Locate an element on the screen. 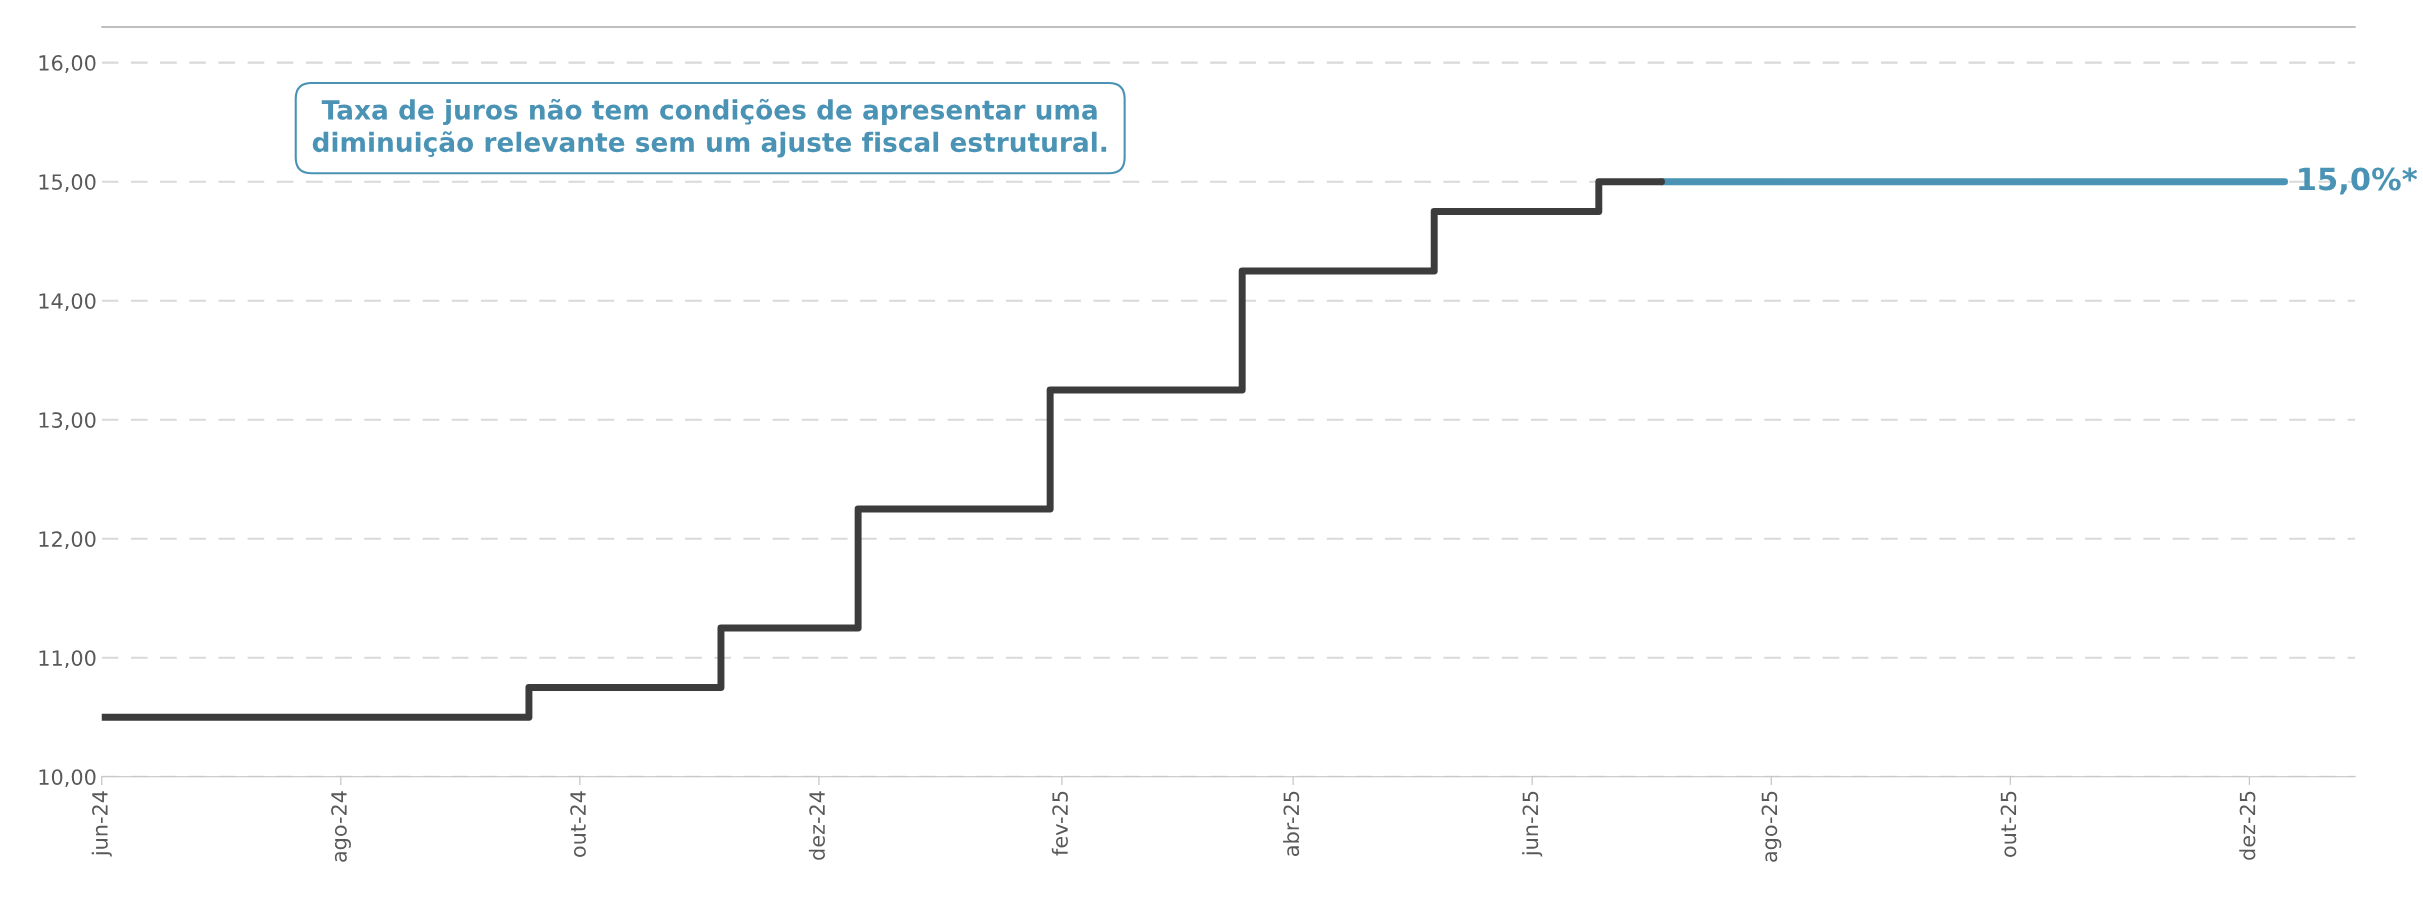 This screenshot has width=2423, height=898. y-tick-label: 16,00 is located at coordinates (67, 64).